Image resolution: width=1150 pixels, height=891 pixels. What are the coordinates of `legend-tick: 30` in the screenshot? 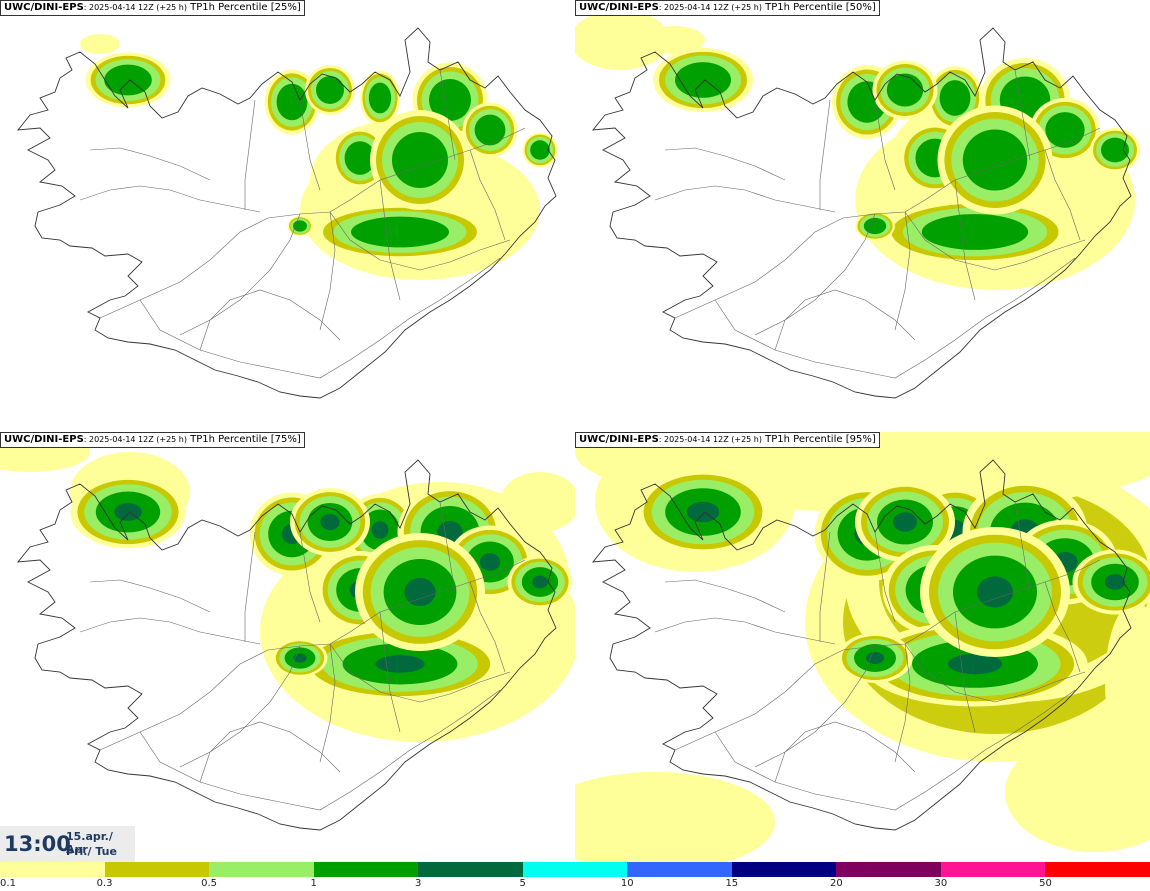 It's located at (941, 883).